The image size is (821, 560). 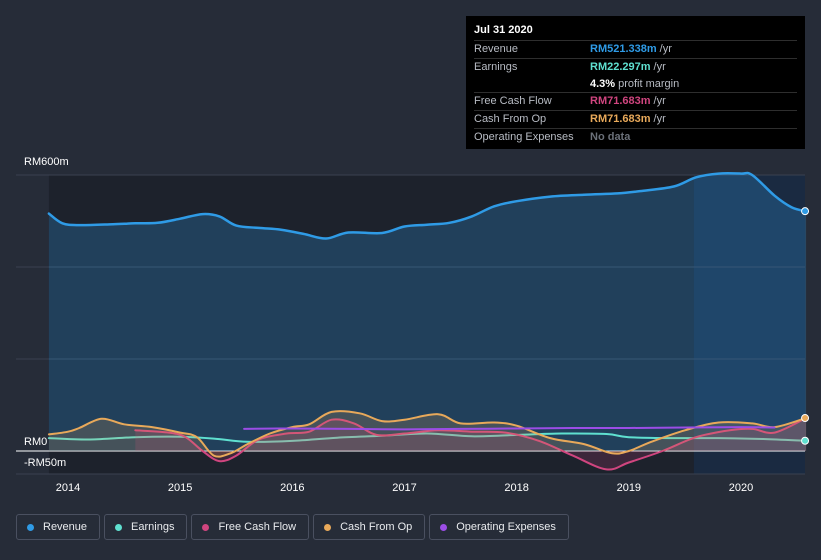 I want to click on tooltip-row-revenue: Revenue RM521.338m /yr, so click(x=635, y=49).